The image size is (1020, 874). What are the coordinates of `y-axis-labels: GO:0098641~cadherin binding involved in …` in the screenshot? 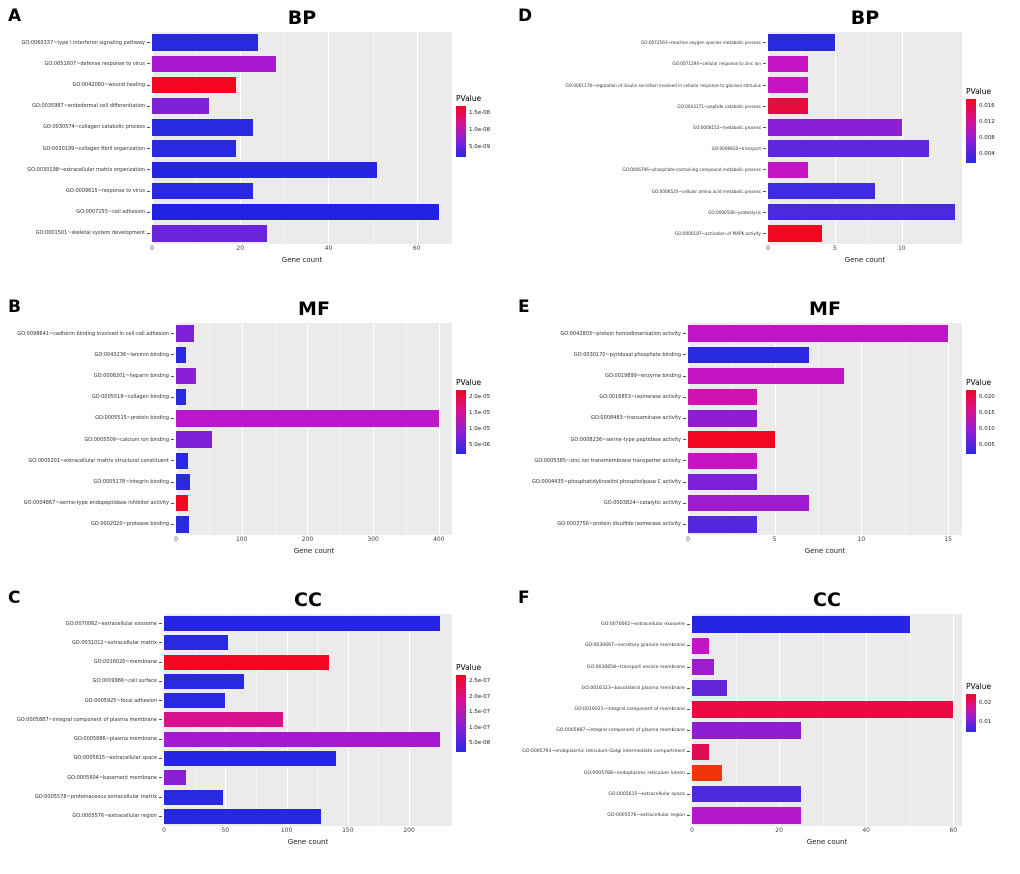 It's located at (91, 429).